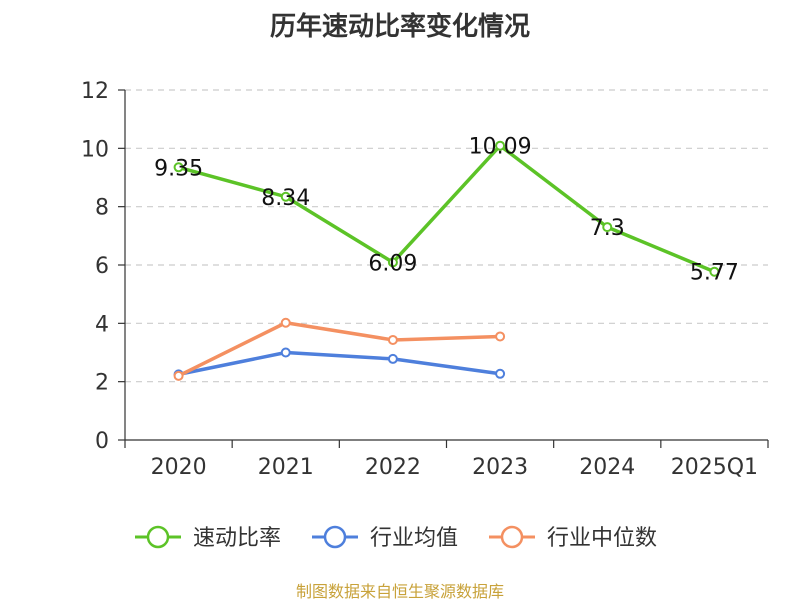  Describe the element at coordinates (607, 467) in the screenshot. I see `x-tick-label: 2024` at that location.